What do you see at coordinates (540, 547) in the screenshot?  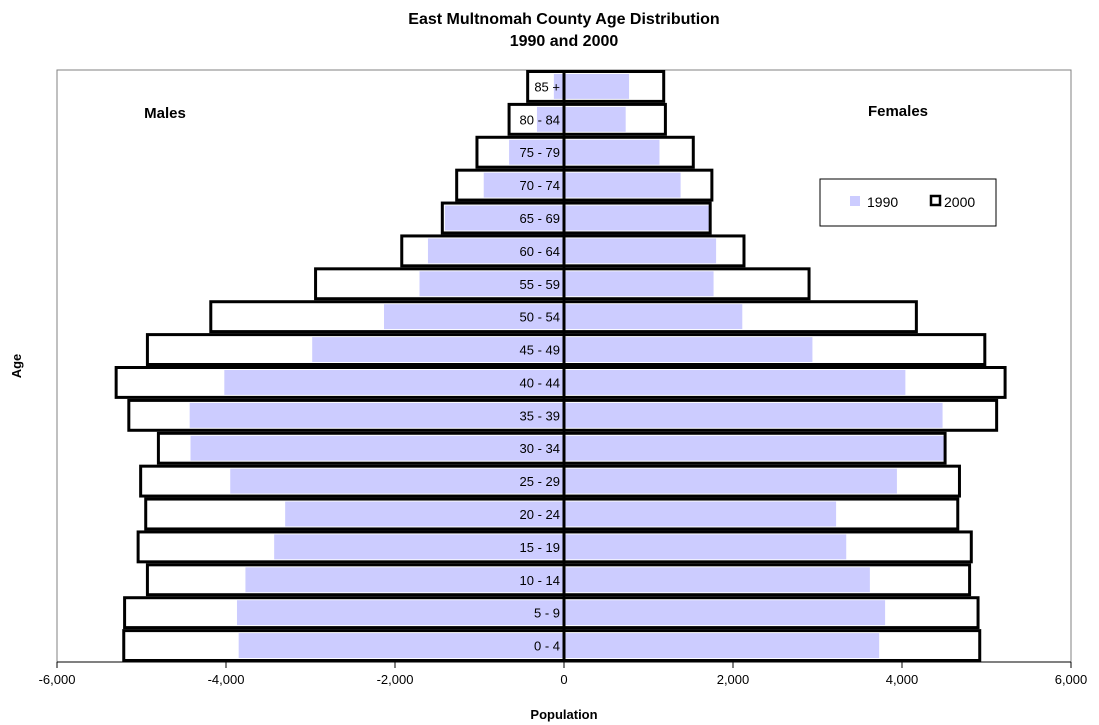 I see `age-label-15-19: 15 - 19` at bounding box center [540, 547].